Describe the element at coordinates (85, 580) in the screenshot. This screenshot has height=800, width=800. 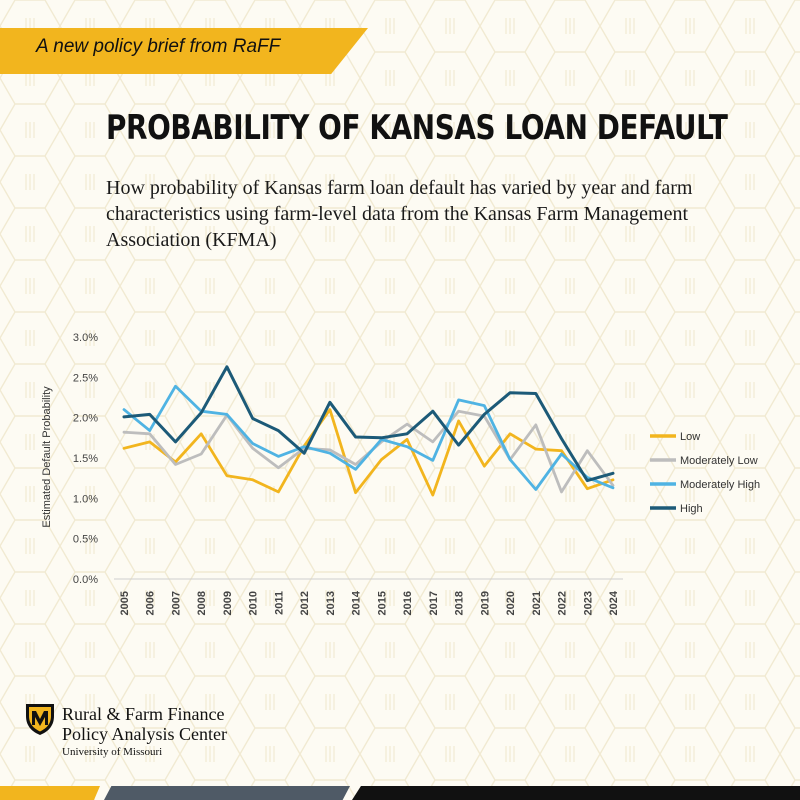
I see `y-tick-label: 0.0%` at that location.